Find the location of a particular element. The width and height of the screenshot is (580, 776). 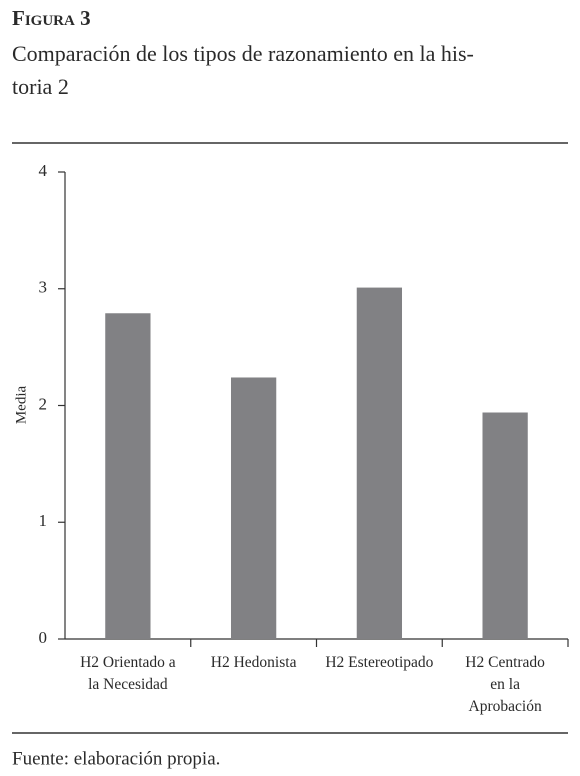

figure-label: Figura 3 is located at coordinates (51, 18).